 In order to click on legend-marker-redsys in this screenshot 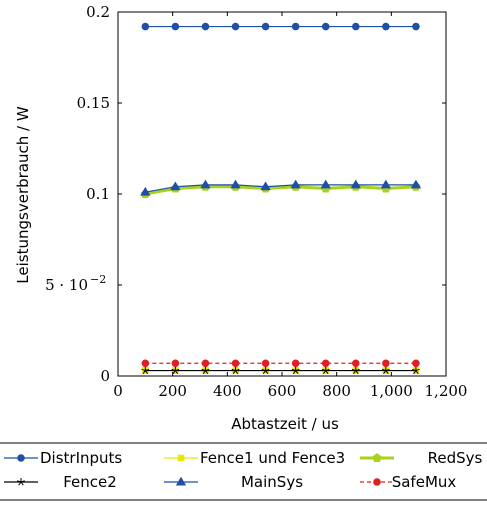, I will do `click(377, 457)`.